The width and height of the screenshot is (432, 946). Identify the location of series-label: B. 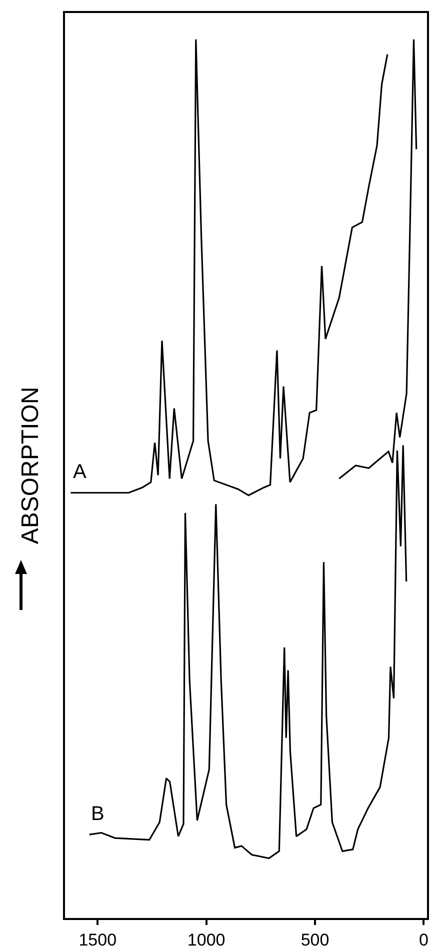
(97, 814).